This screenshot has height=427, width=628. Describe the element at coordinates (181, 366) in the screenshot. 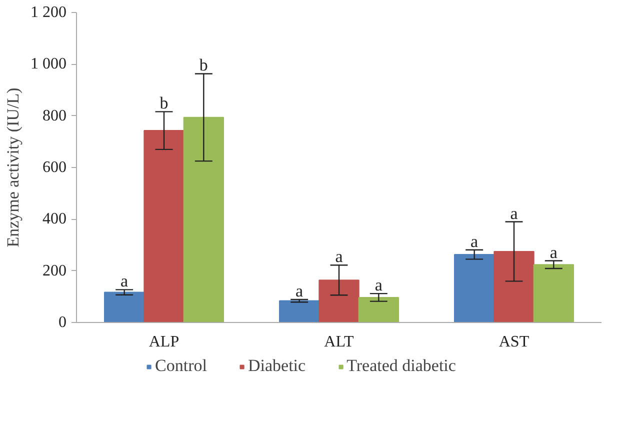

I see `legend-label: Control` at that location.